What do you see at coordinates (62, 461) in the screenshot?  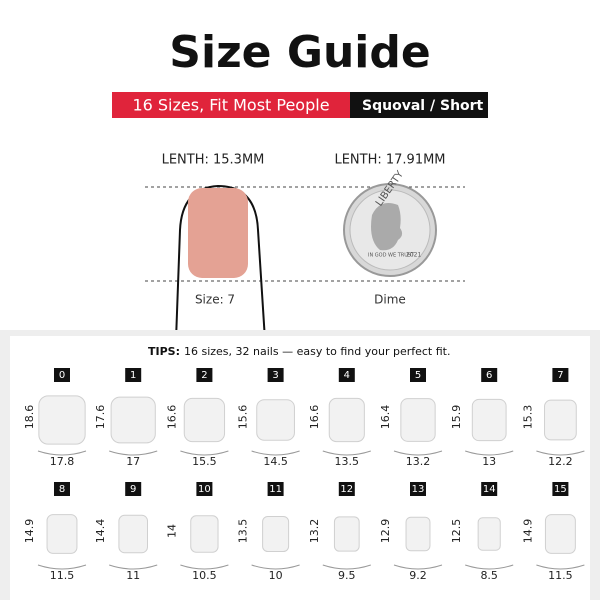 I see `width-label: 17.8` at bounding box center [62, 461].